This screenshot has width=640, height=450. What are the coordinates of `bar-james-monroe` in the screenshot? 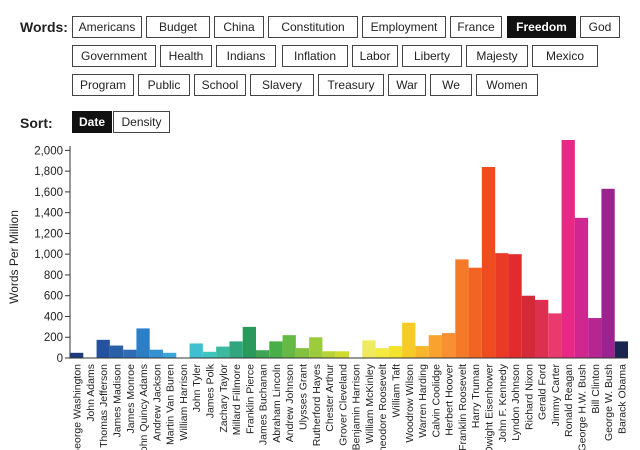 It's located at (130, 353).